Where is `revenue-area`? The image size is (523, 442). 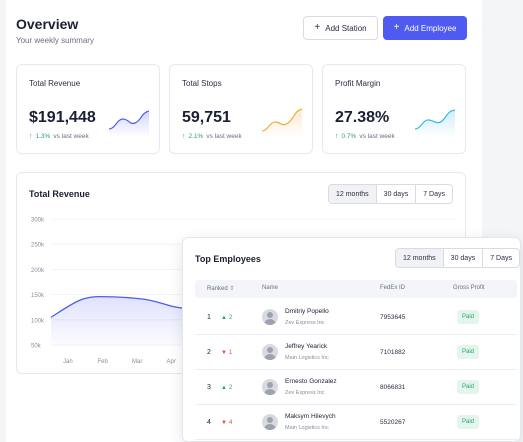 revenue-area is located at coordinates (121, 320).